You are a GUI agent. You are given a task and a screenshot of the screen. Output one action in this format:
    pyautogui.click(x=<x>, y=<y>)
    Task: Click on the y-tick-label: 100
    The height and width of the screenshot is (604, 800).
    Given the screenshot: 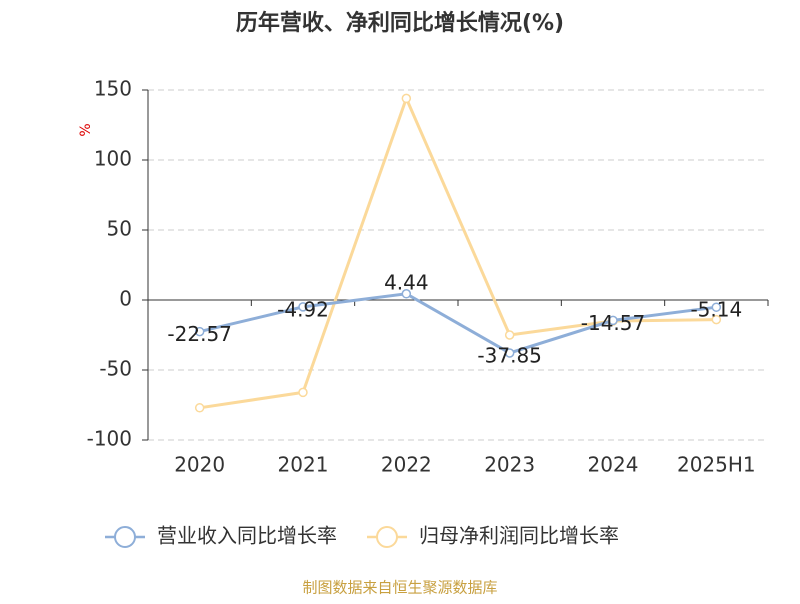 What is the action you would take?
    pyautogui.click(x=113, y=159)
    